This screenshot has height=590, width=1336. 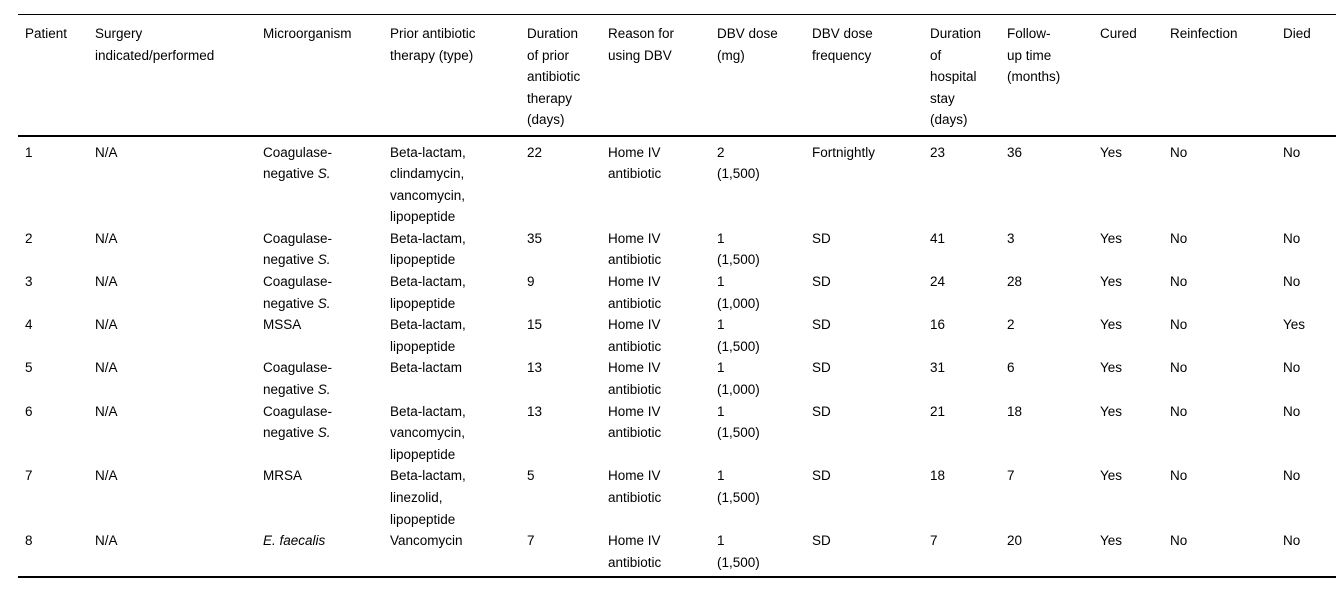 What do you see at coordinates (1015, 152) in the screenshot?
I see `cell-follow-up: 36` at bounding box center [1015, 152].